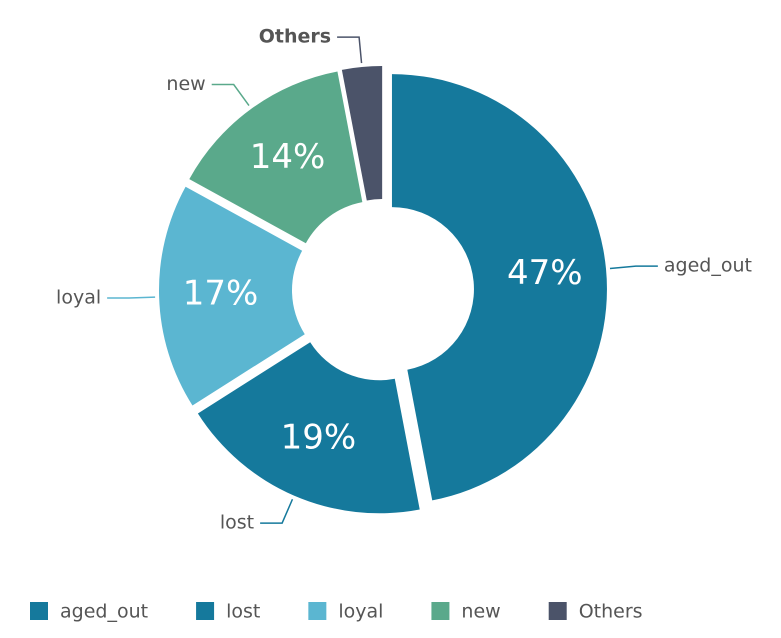 This screenshot has width=781, height=638. I want to click on slice-value-label: 19%, so click(319, 438).